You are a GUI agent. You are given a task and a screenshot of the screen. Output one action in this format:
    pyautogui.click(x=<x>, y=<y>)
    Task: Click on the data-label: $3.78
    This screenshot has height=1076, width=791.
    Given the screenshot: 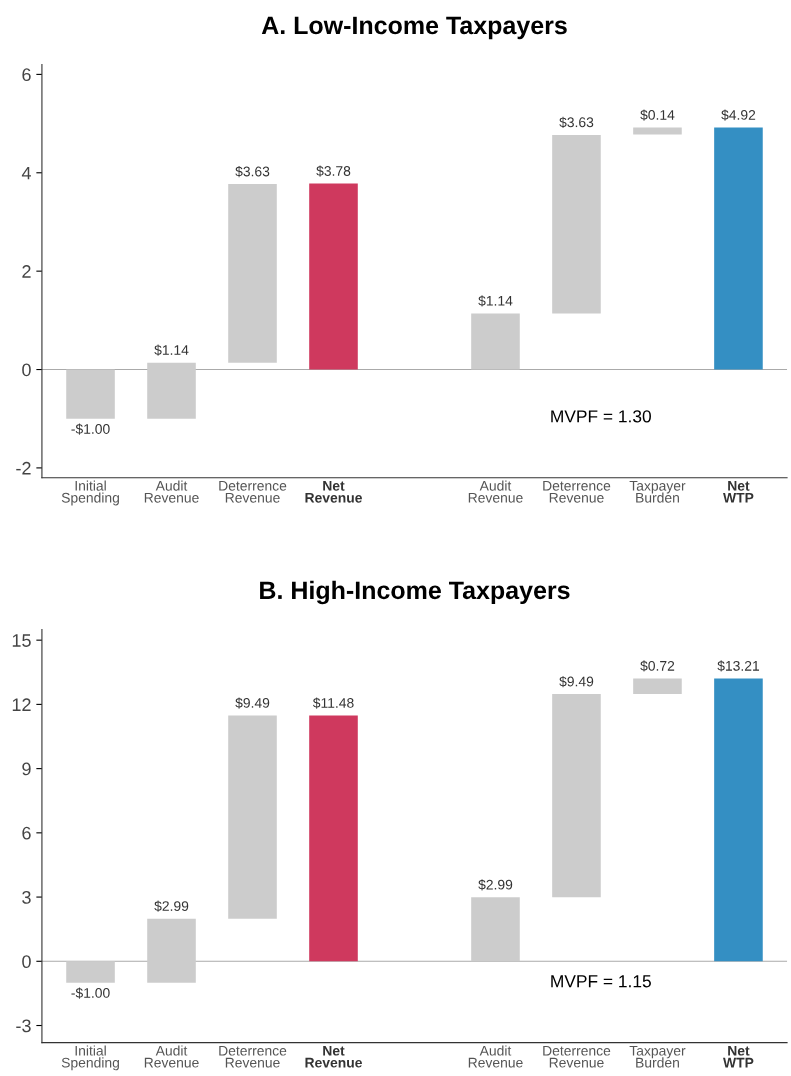 What is the action you would take?
    pyautogui.click(x=333, y=171)
    